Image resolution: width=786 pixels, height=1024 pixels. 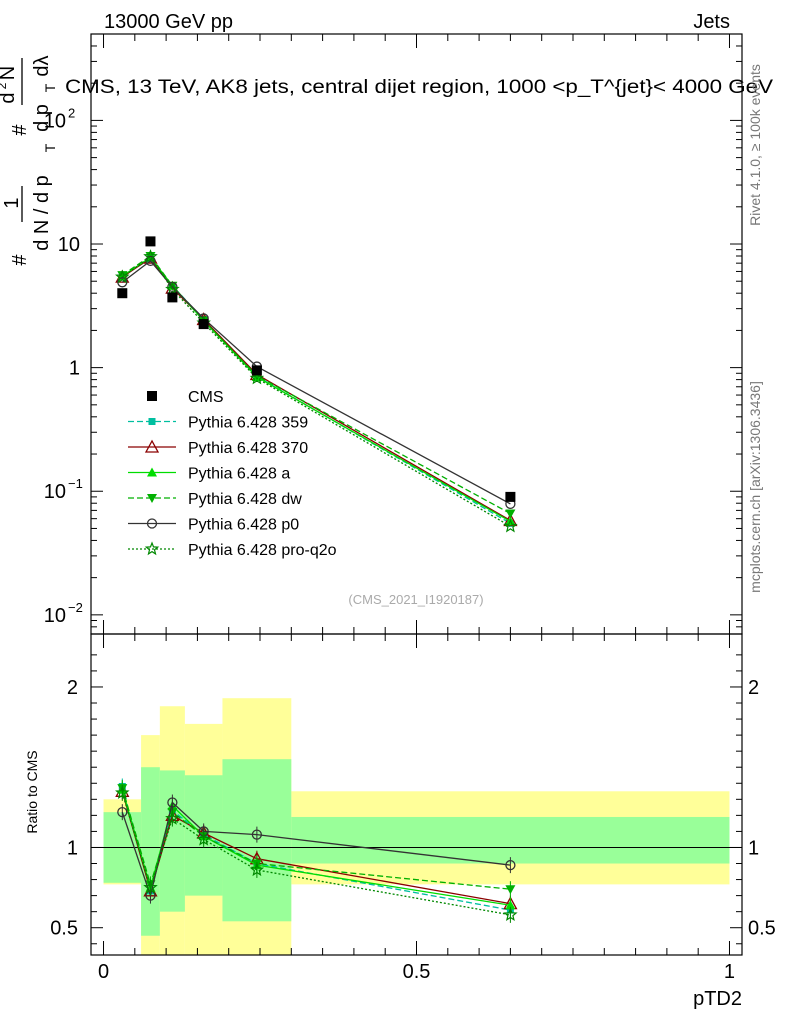 I want to click on x-axis-label: pTD2, so click(x=717, y=999).